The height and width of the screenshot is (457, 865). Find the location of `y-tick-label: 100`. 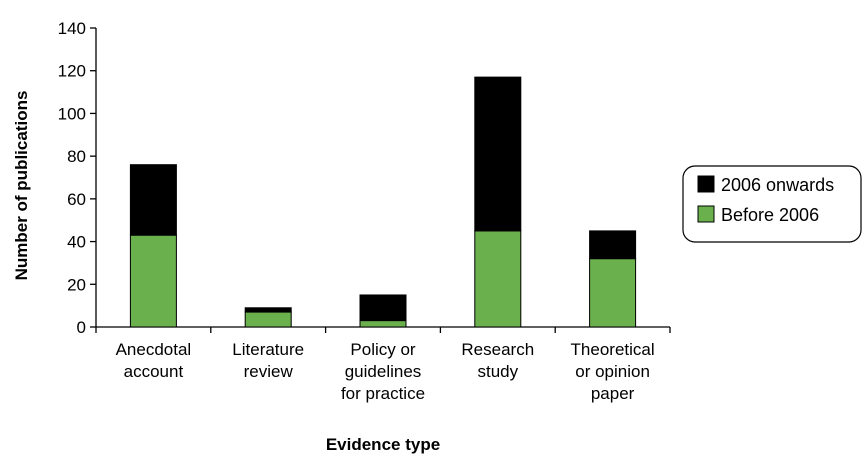

y-tick-label: 100 is located at coordinates (72, 113).